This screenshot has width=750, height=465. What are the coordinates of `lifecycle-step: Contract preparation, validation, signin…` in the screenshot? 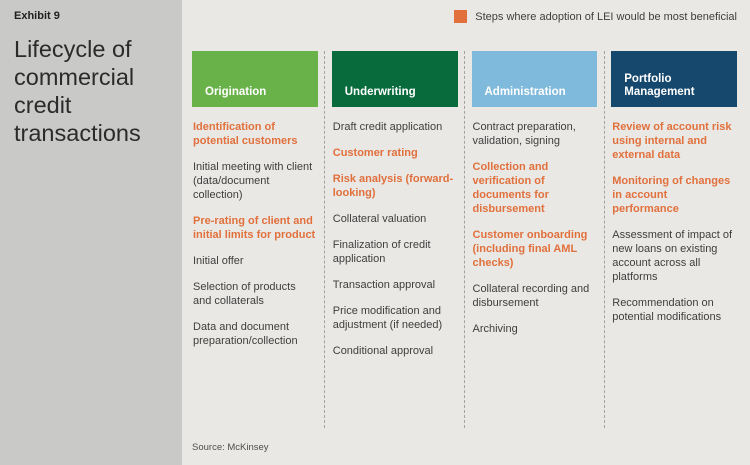 It's located at (524, 134).